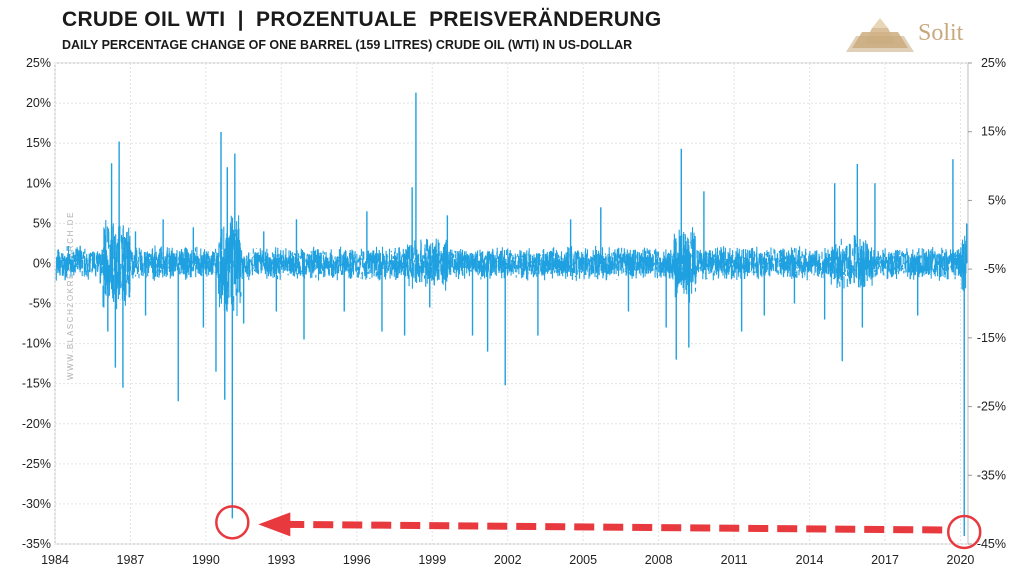  What do you see at coordinates (885, 560) in the screenshot?
I see `x-tick-label: 2017` at bounding box center [885, 560].